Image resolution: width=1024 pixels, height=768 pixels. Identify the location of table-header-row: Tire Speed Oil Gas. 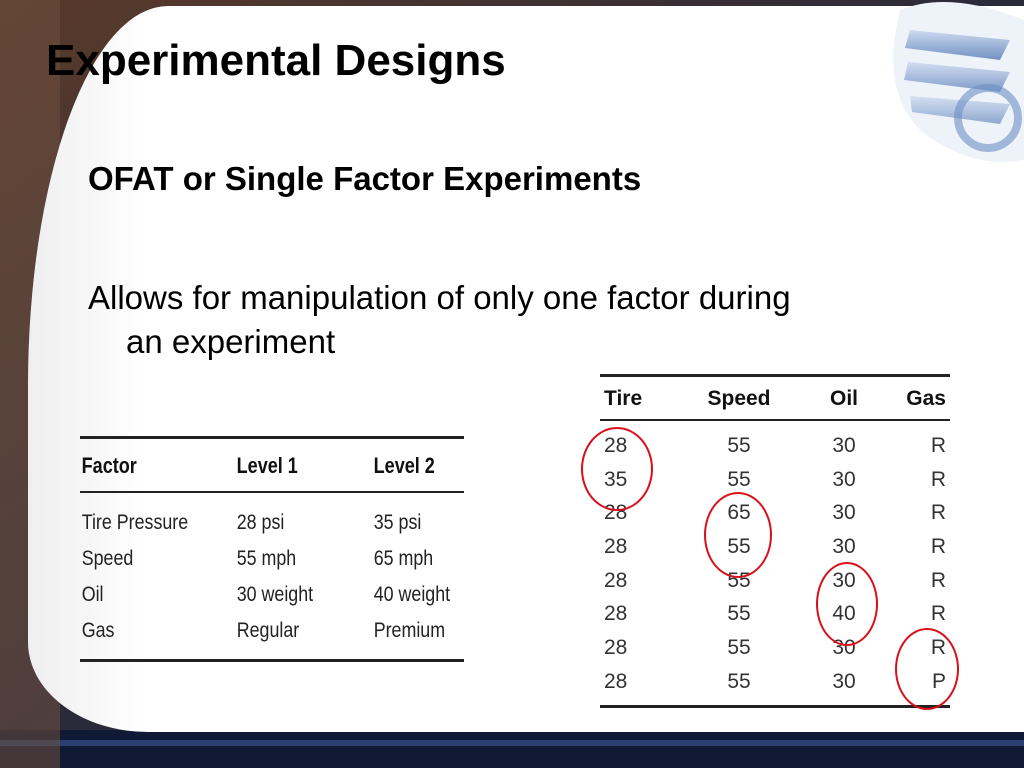
(775, 397).